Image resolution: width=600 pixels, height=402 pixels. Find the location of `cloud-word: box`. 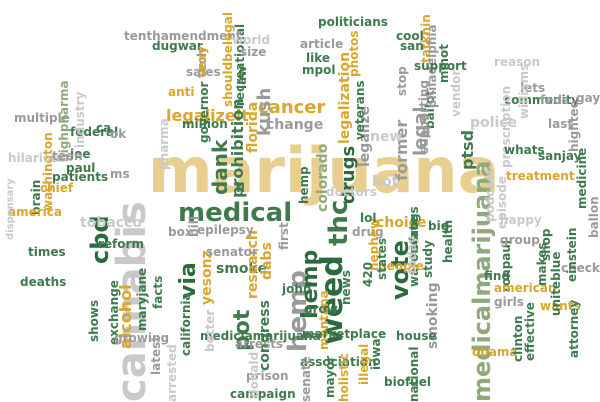

cloud-word: box is located at coordinates (180, 232).